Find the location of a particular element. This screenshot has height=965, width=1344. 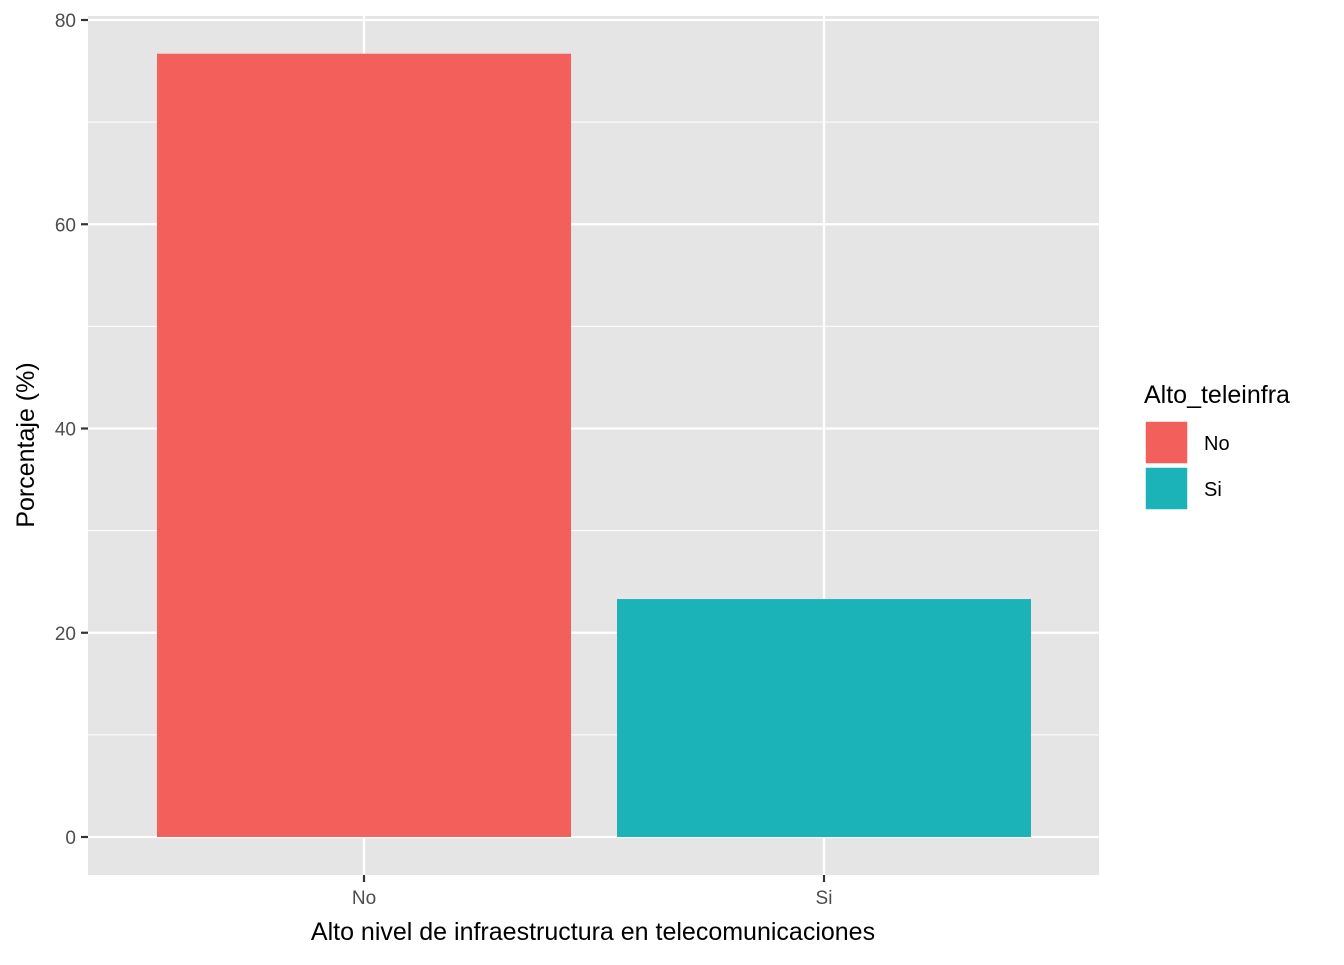

y-axis-title: Porcentaje (%) is located at coordinates (26, 444).